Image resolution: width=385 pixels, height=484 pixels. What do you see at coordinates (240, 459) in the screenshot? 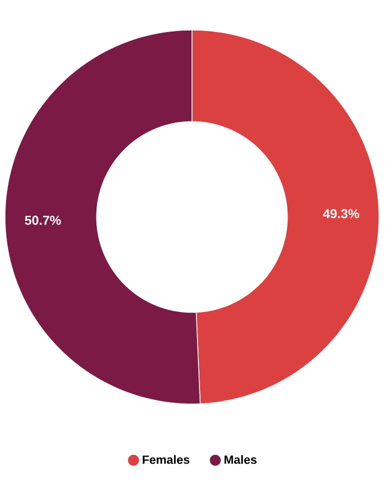
I see `legend-label: Males` at bounding box center [240, 459].